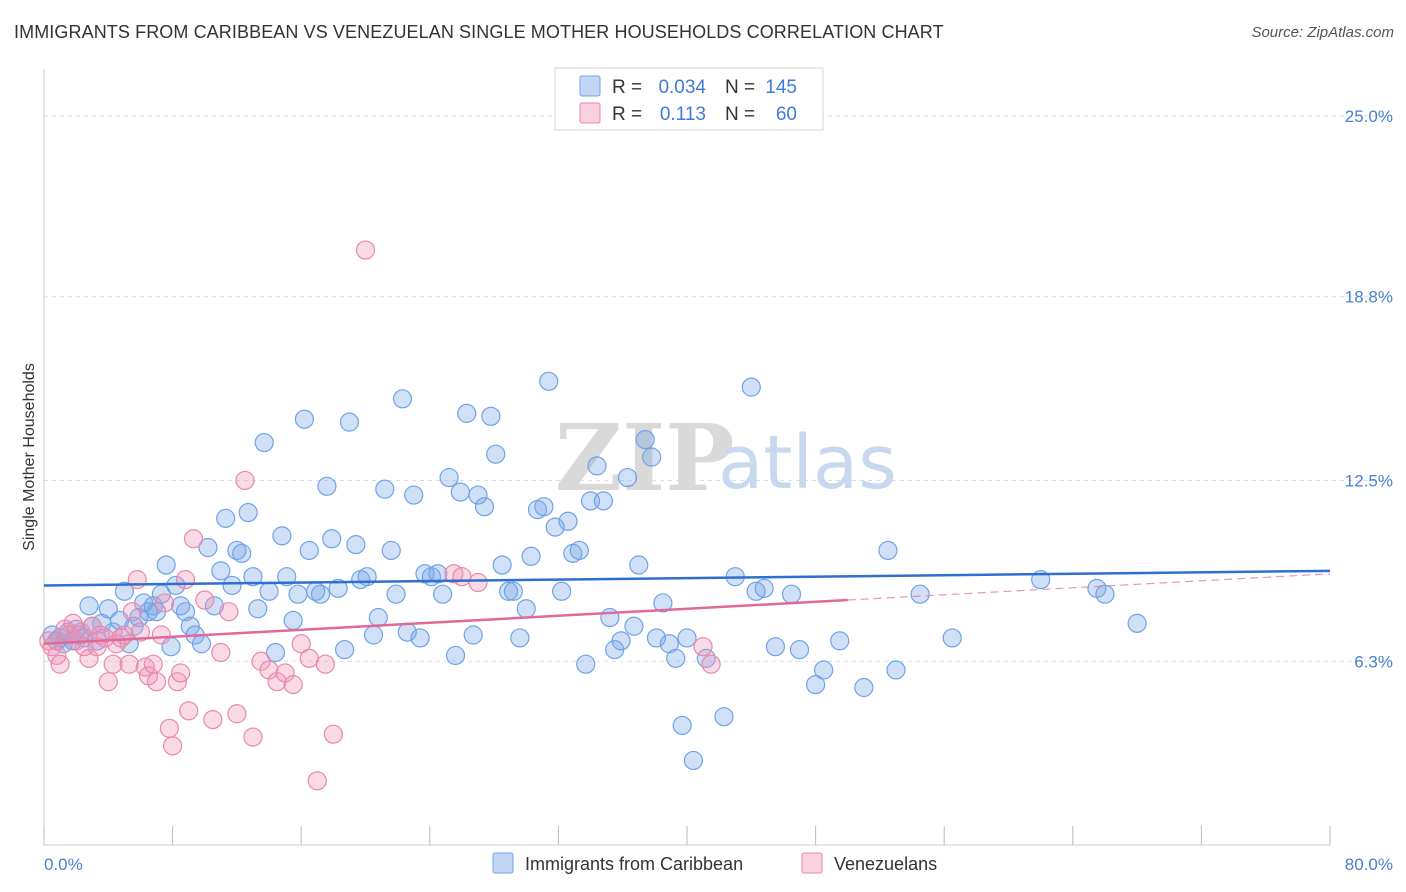  I want to click on trend-line-caribbean, so click(687, 578).